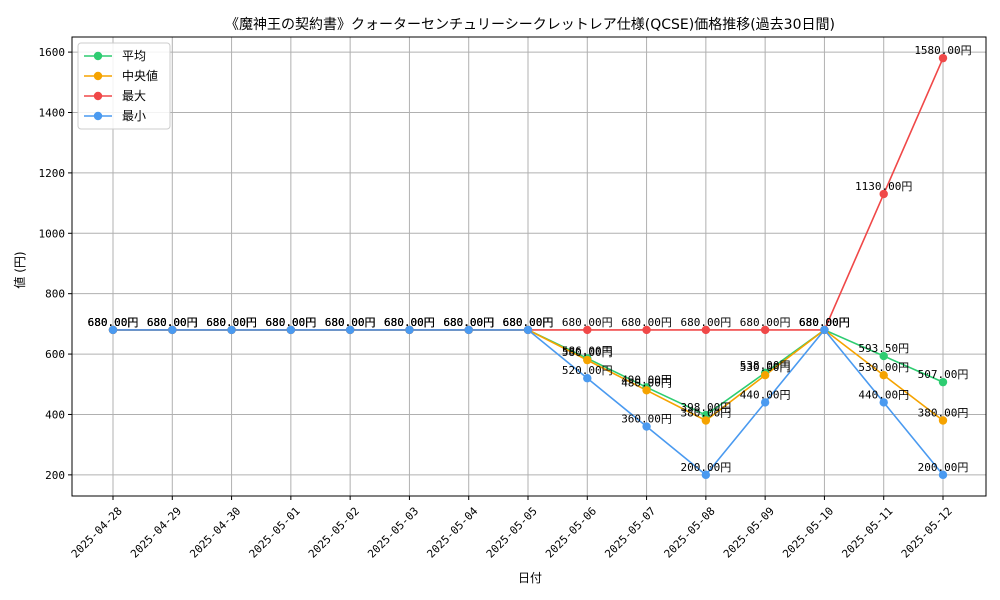 Image resolution: width=1000 pixels, height=600 pixels. I want to click on data-label: 1130.00円, so click(883, 186).